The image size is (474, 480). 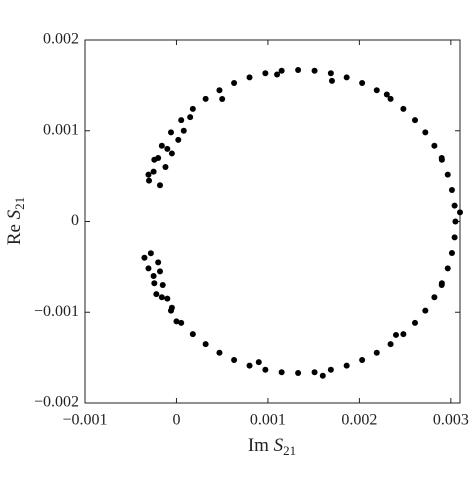 I want to click on y-label-text: Re, so click(x=14, y=234).